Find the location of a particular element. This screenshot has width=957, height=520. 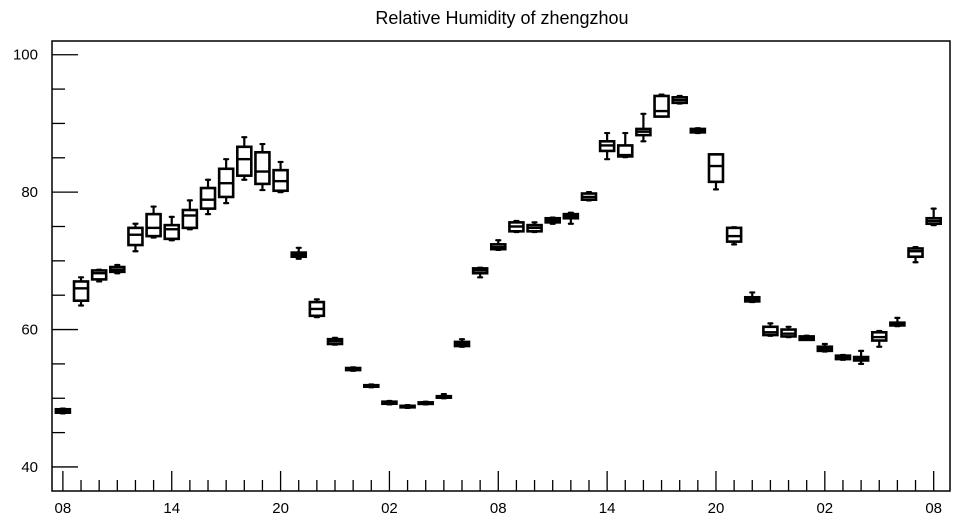

y-axis: 40 60 80 100 is located at coordinates (45, 261).